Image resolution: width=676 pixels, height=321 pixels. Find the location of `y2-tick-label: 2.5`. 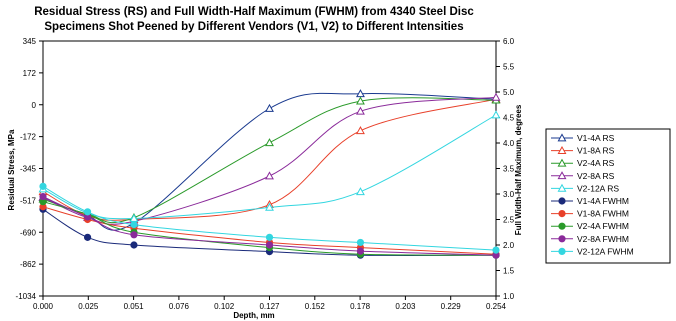

y2-tick-label: 2.5 is located at coordinates (509, 220).